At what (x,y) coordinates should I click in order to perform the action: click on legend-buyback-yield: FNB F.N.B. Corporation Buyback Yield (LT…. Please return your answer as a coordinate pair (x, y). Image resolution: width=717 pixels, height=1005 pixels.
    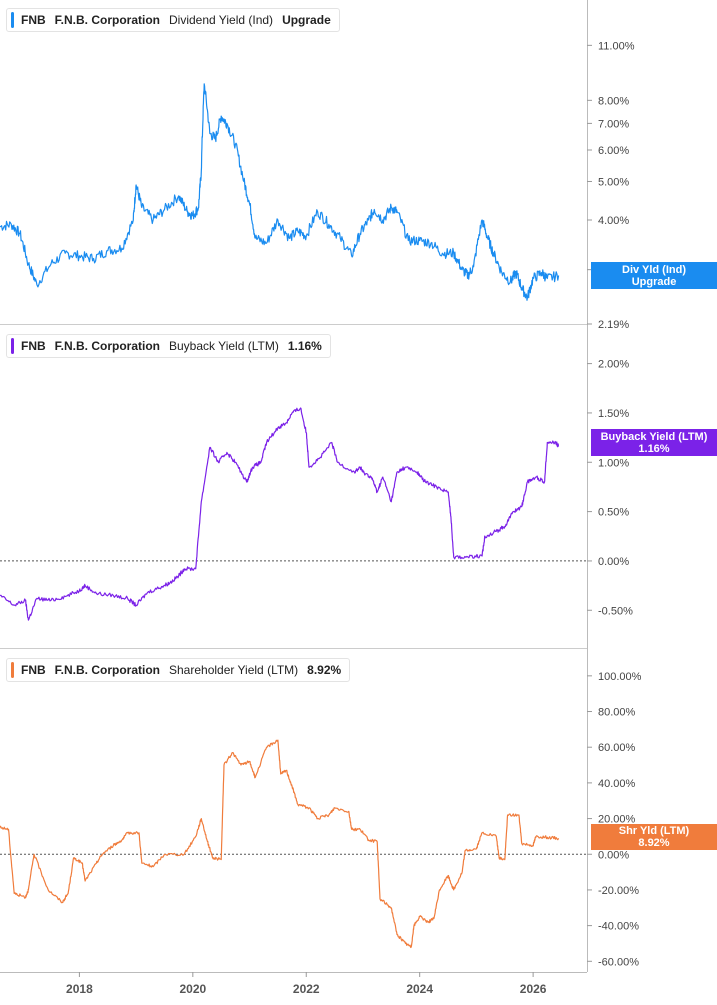
    Looking at the image, I should click on (168, 346).